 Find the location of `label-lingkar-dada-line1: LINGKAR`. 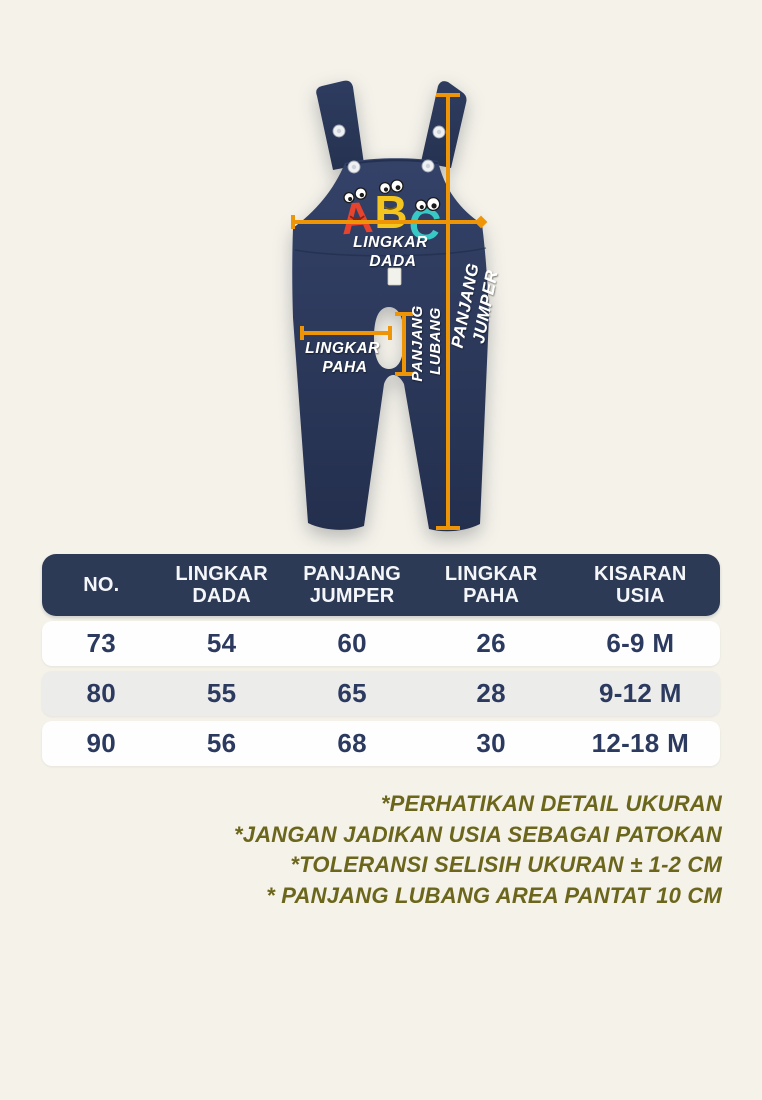

label-lingkar-dada-line1: LINGKAR is located at coordinates (390, 242).